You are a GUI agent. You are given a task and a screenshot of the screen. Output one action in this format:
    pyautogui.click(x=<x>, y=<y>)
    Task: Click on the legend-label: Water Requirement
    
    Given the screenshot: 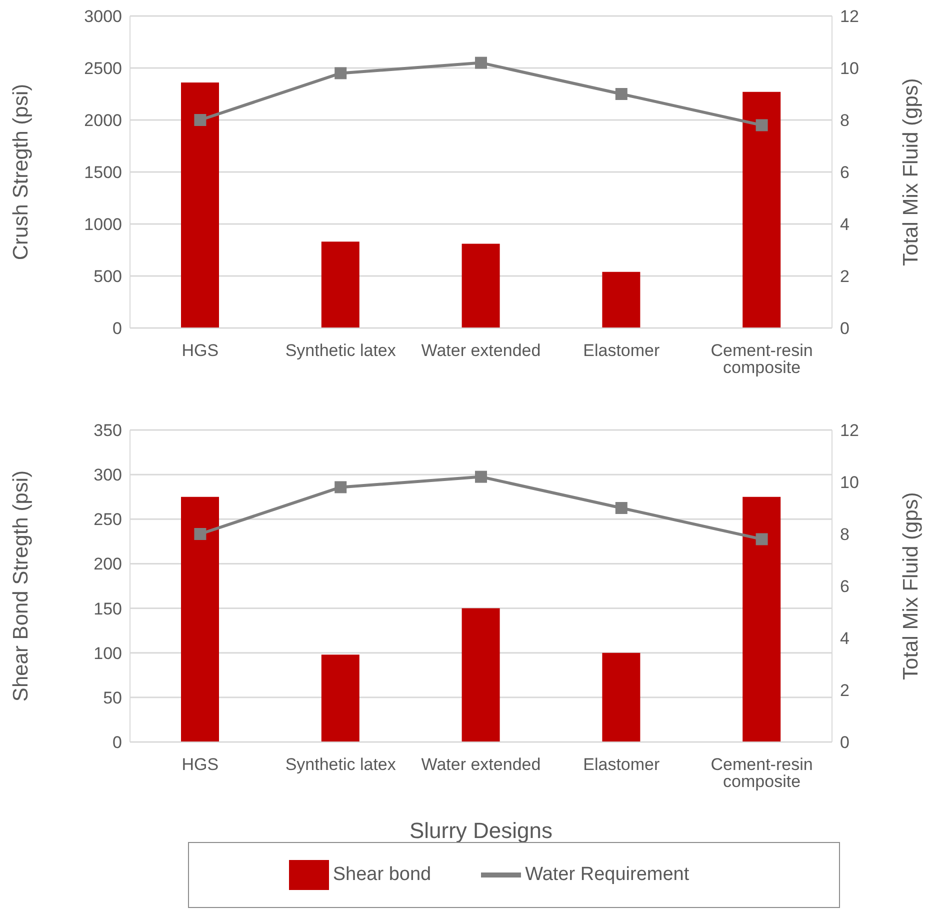 What is the action you would take?
    pyautogui.click(x=607, y=875)
    